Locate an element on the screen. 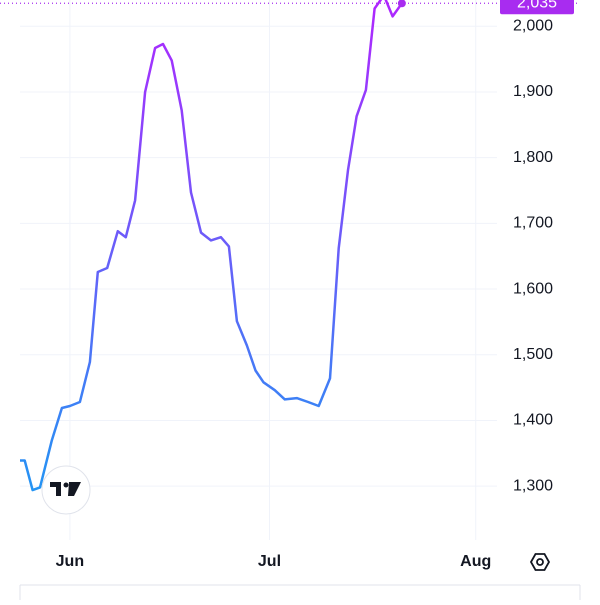  logo-mark is located at coordinates (65, 489).